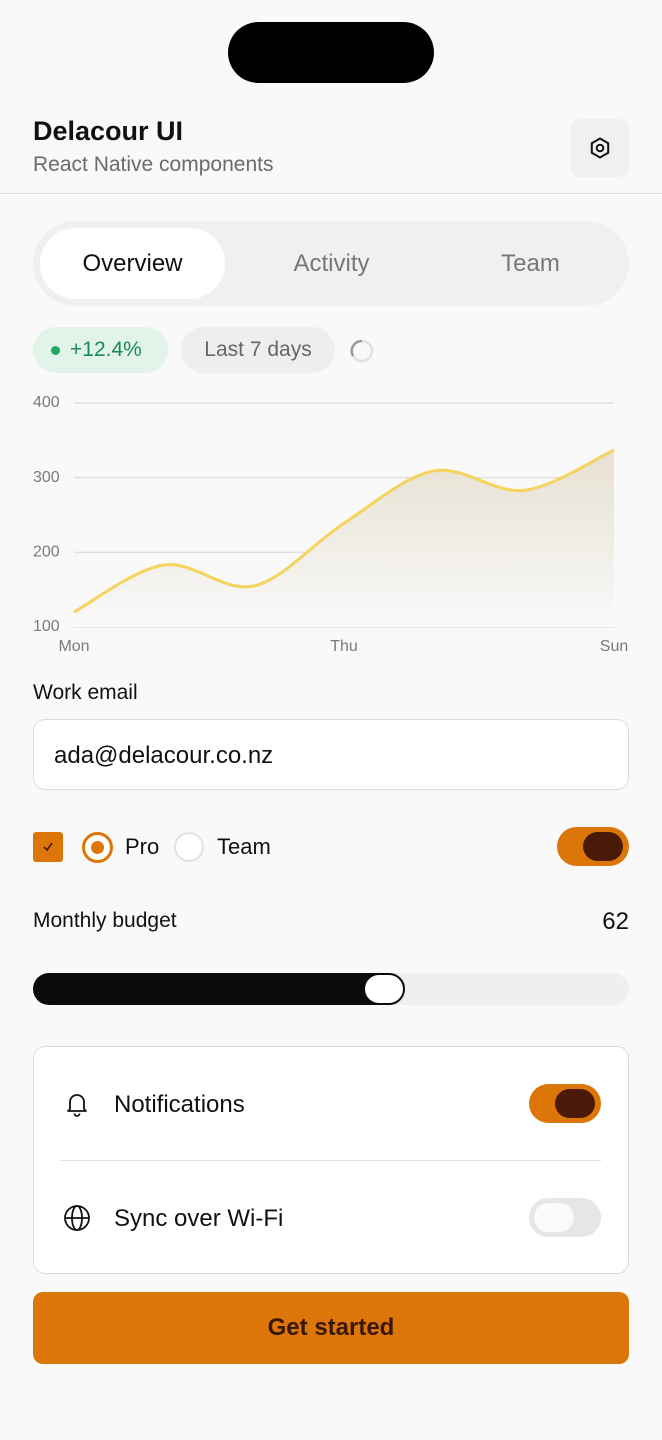 The height and width of the screenshot is (1440, 662). I want to click on x-tick-label: Sun, so click(614, 646).